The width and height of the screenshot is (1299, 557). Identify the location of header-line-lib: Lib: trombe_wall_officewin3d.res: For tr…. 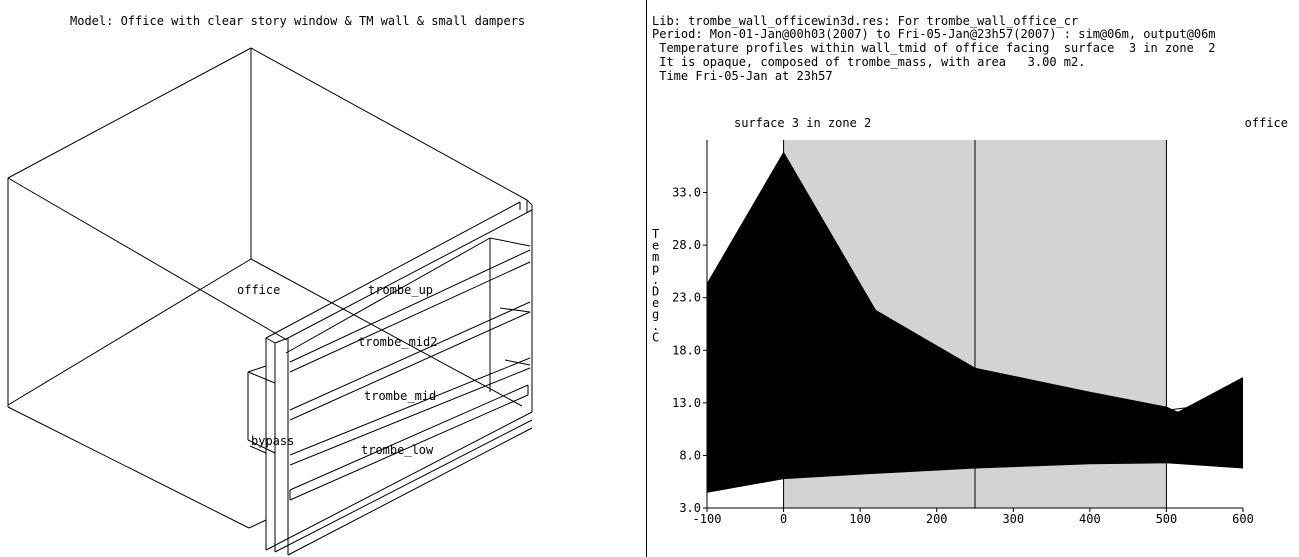
(865, 21).